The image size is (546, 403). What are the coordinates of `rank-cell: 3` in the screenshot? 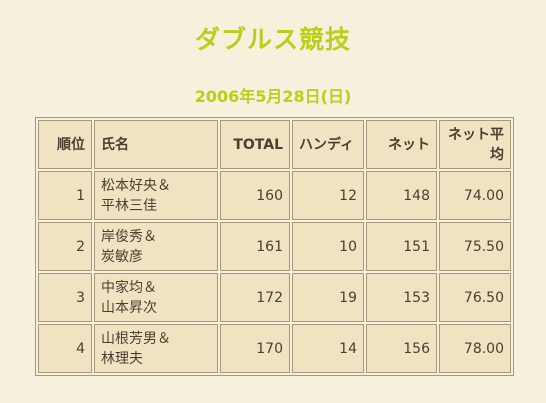 It's located at (65, 297).